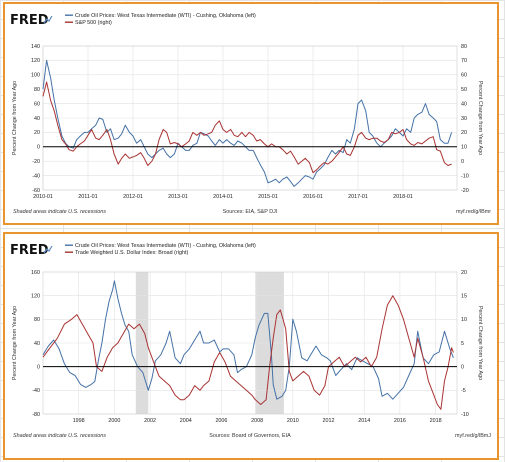 The image size is (505, 462). I want to click on y-left-tick-label: 160, so click(35, 273).